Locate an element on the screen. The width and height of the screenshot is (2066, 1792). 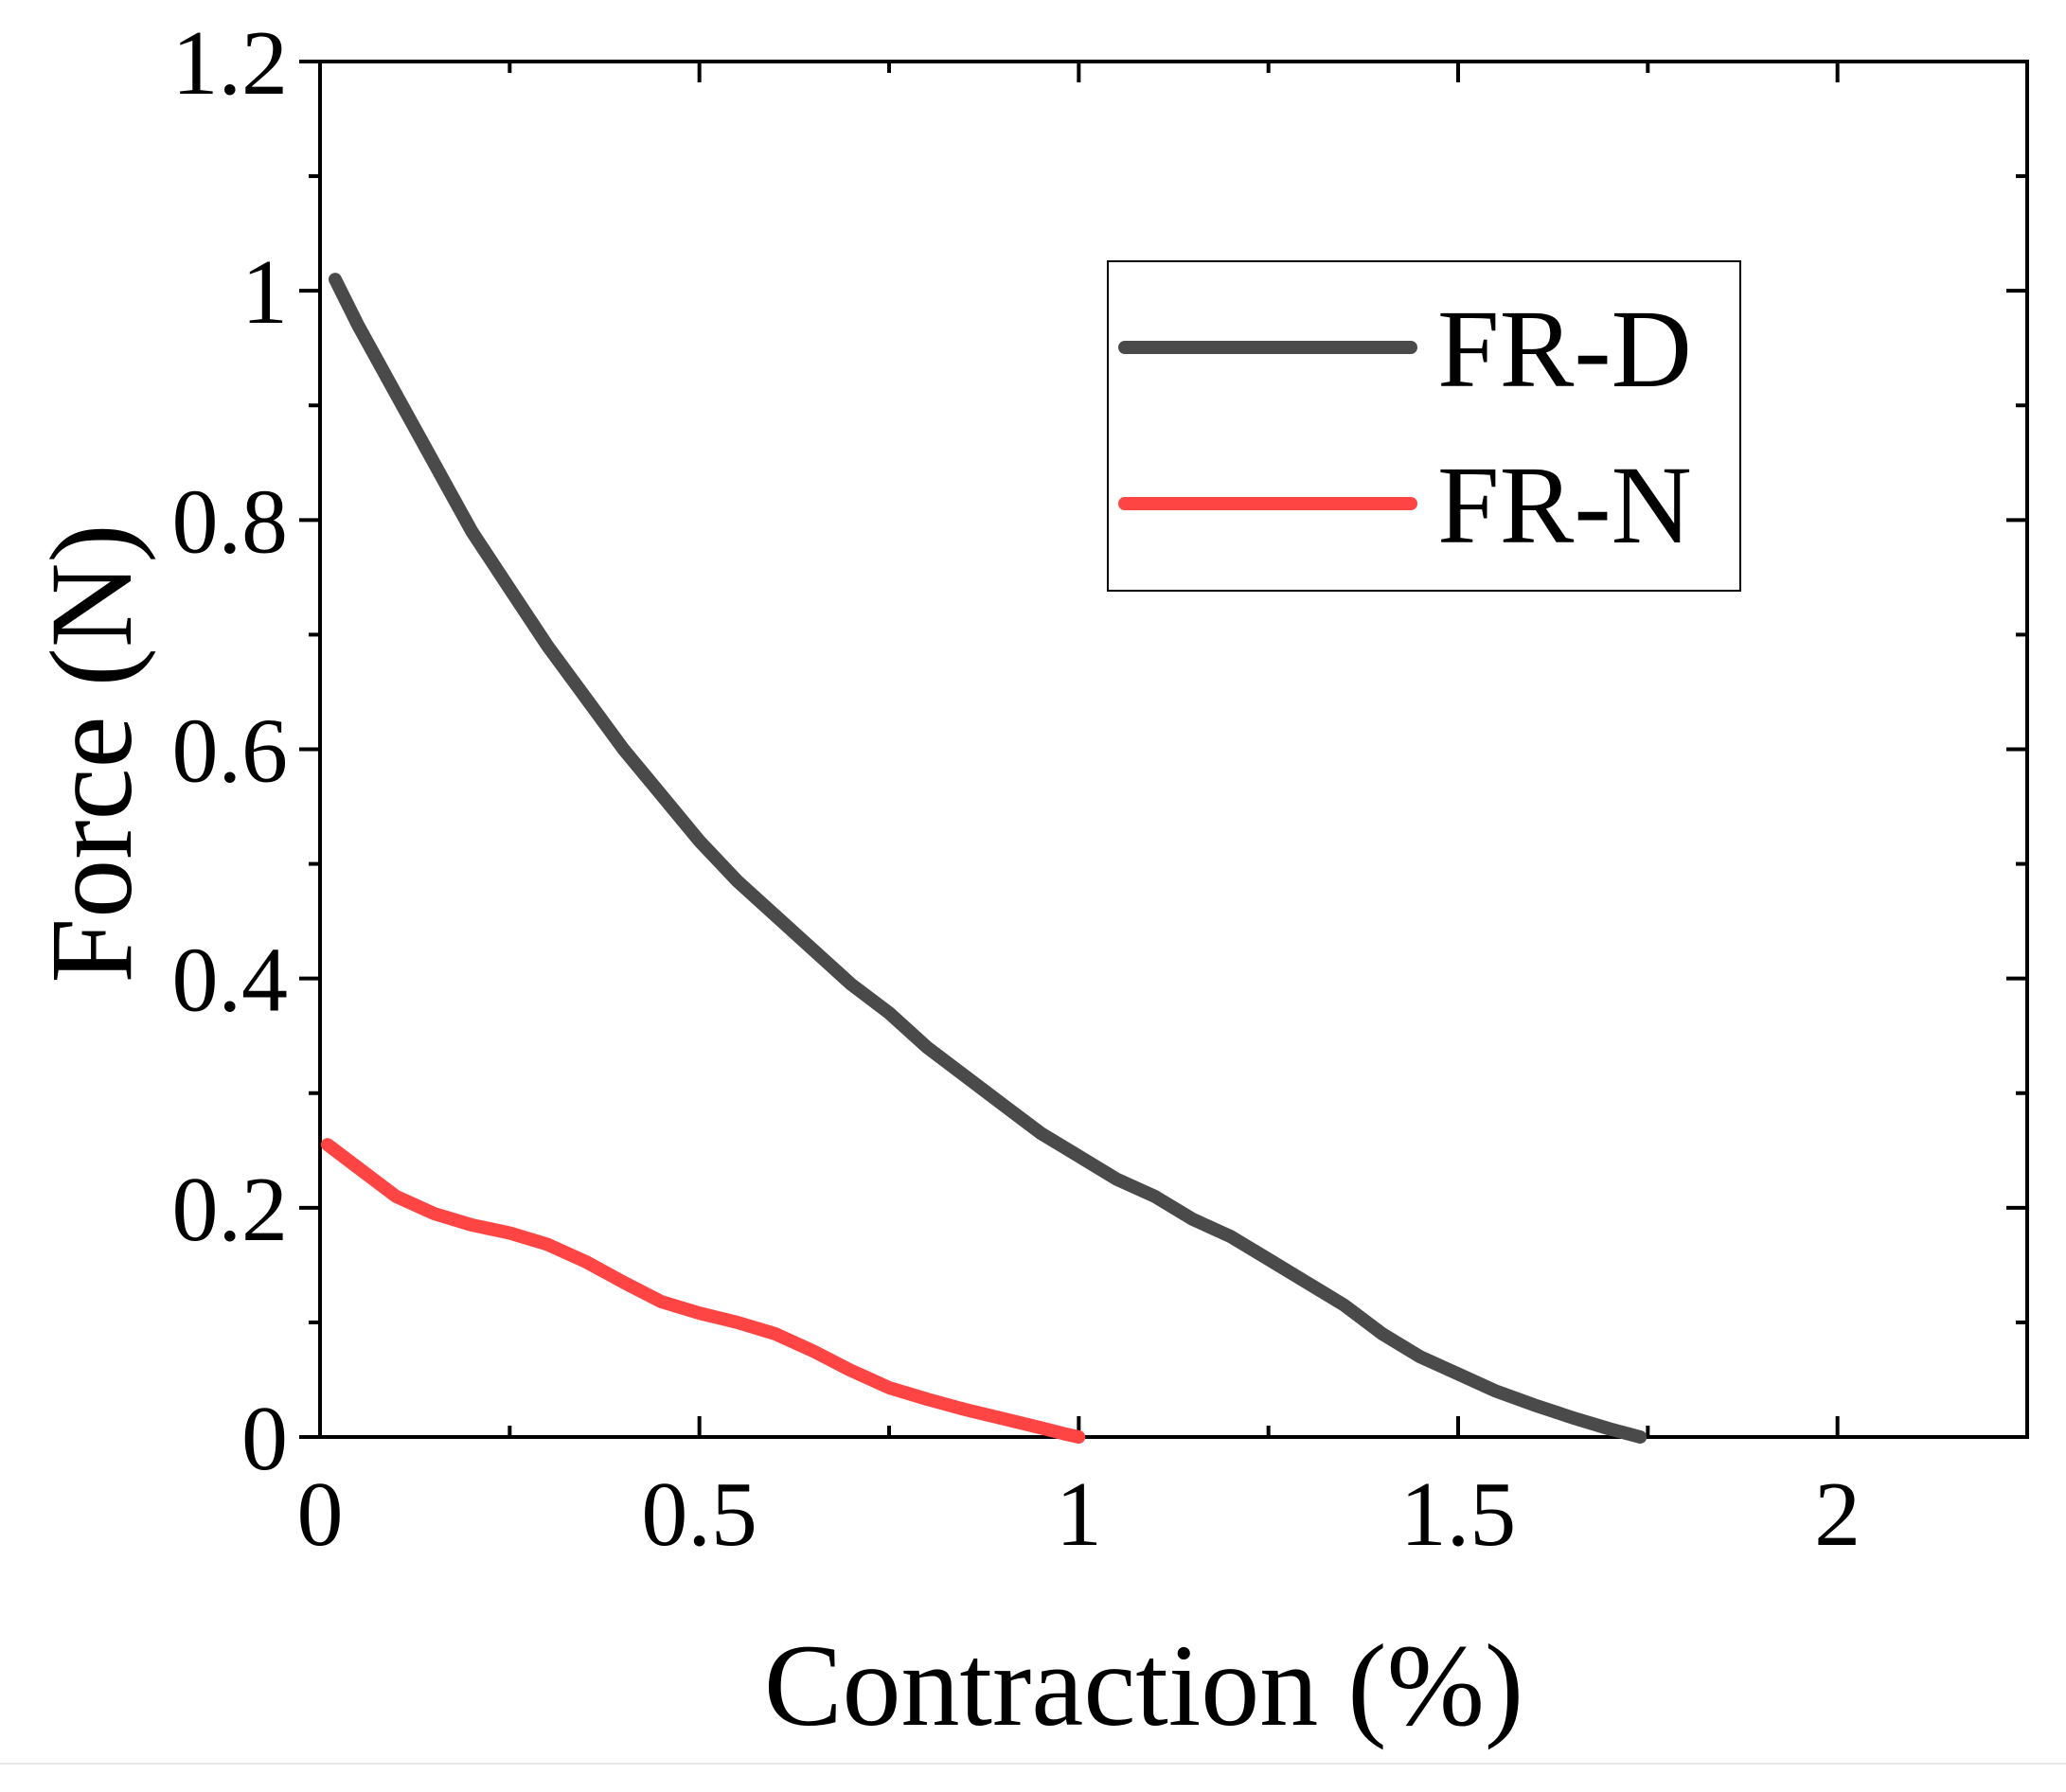
y-axis-title: Force (N) is located at coordinates (91, 753).